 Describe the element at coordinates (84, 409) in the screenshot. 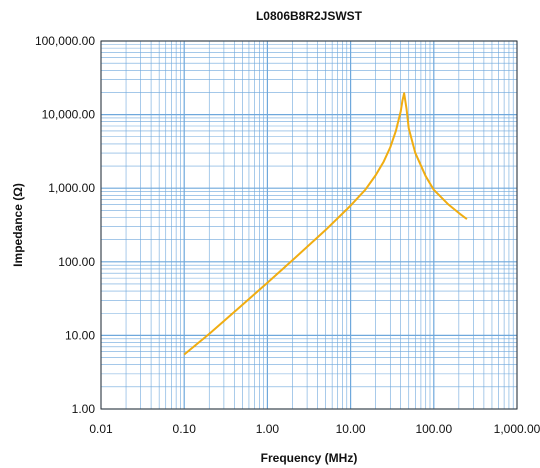

I see `y-tick-label: 1.00` at that location.